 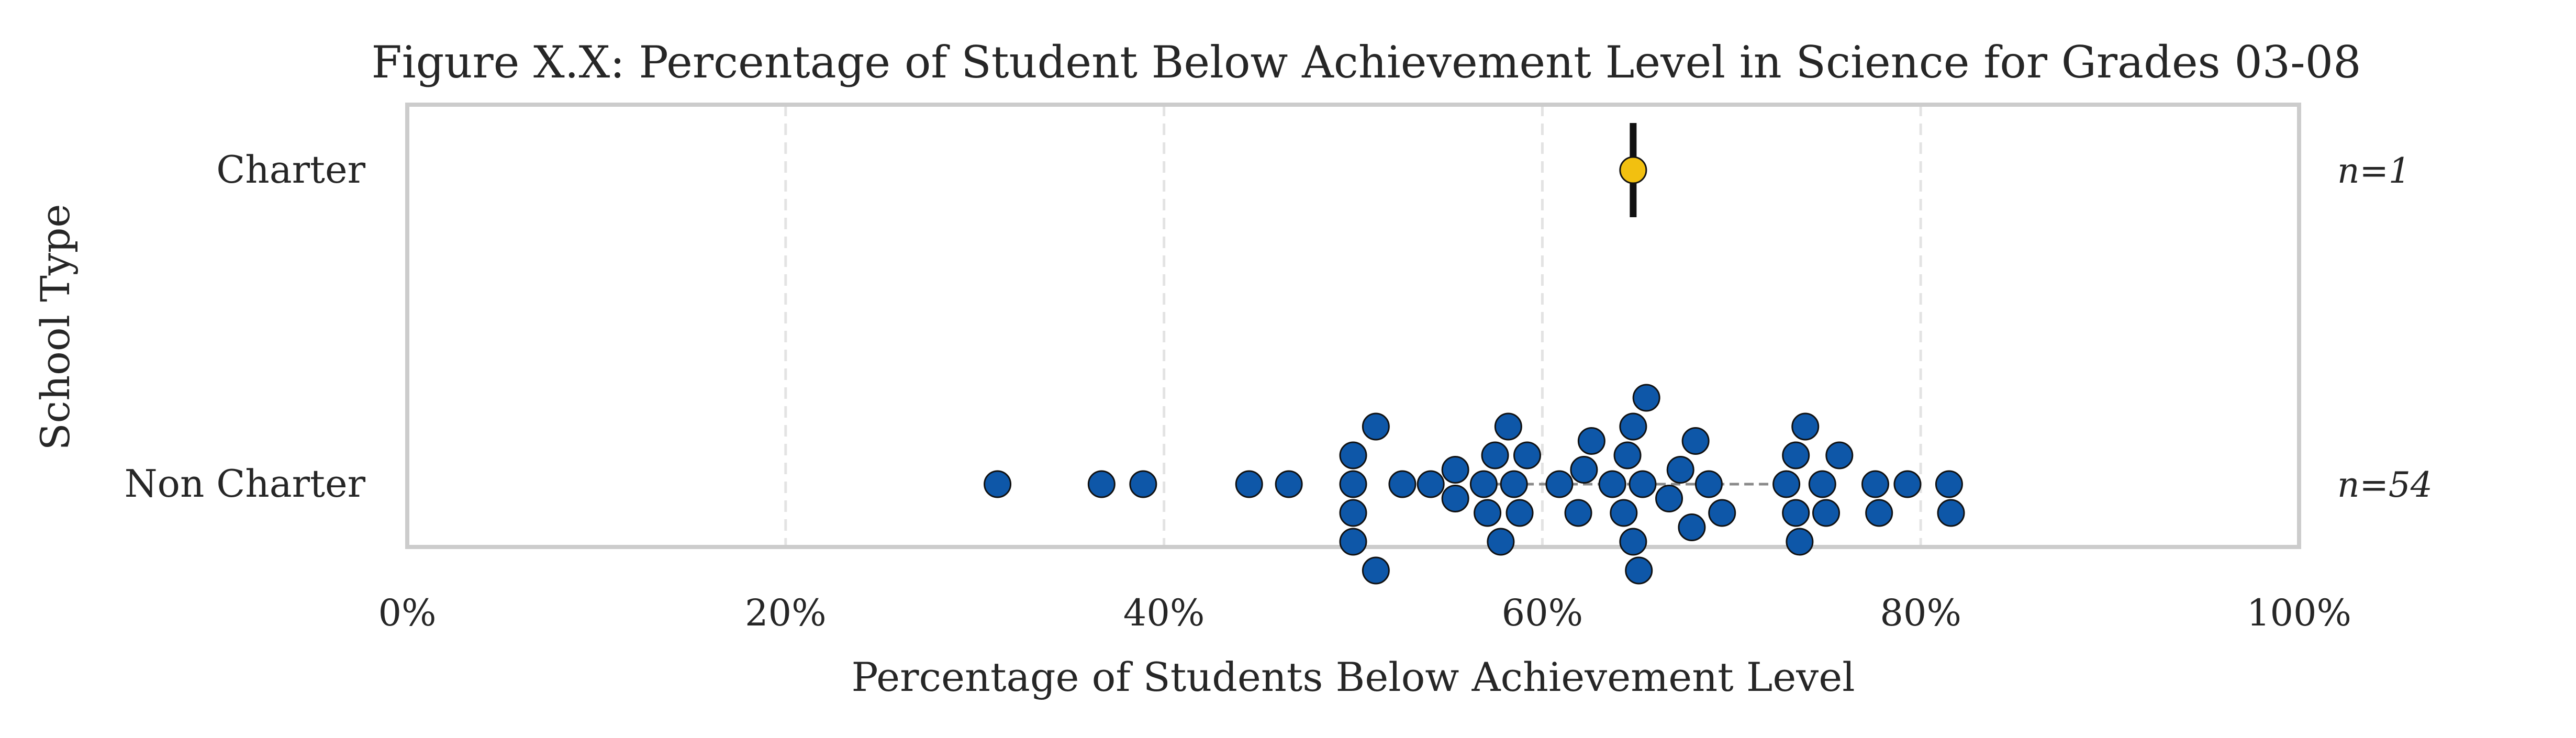 What do you see at coordinates (245, 327) in the screenshot?
I see `category-labels: Charter Non Charter` at bounding box center [245, 327].